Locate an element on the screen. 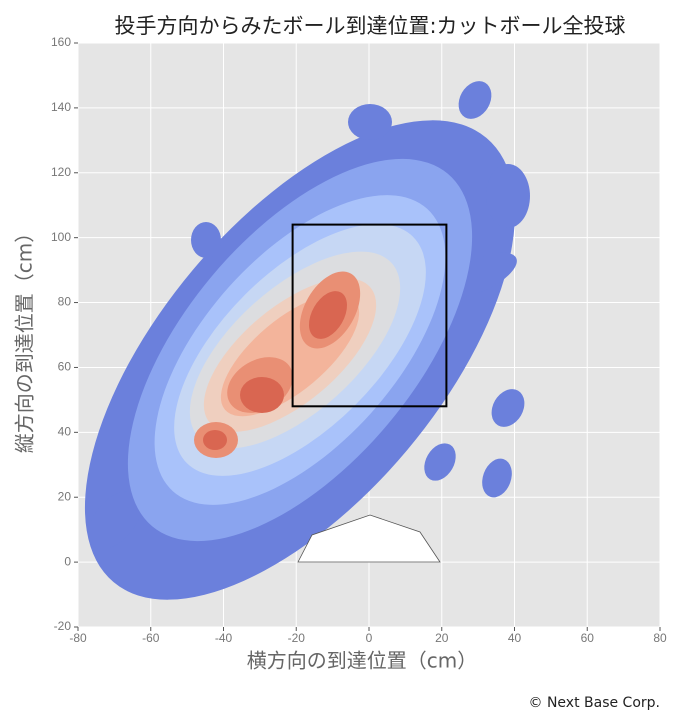  y-tick-label: 120 is located at coordinates (61, 172).